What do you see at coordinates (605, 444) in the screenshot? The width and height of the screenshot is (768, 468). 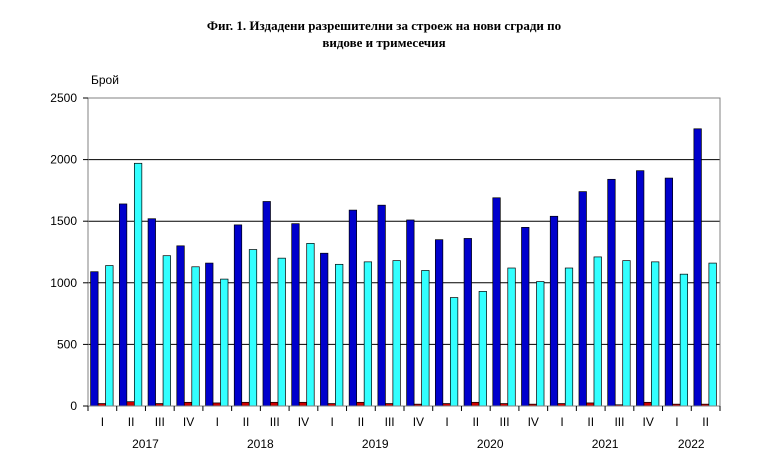 I see `year-label: 2021` at bounding box center [605, 444].